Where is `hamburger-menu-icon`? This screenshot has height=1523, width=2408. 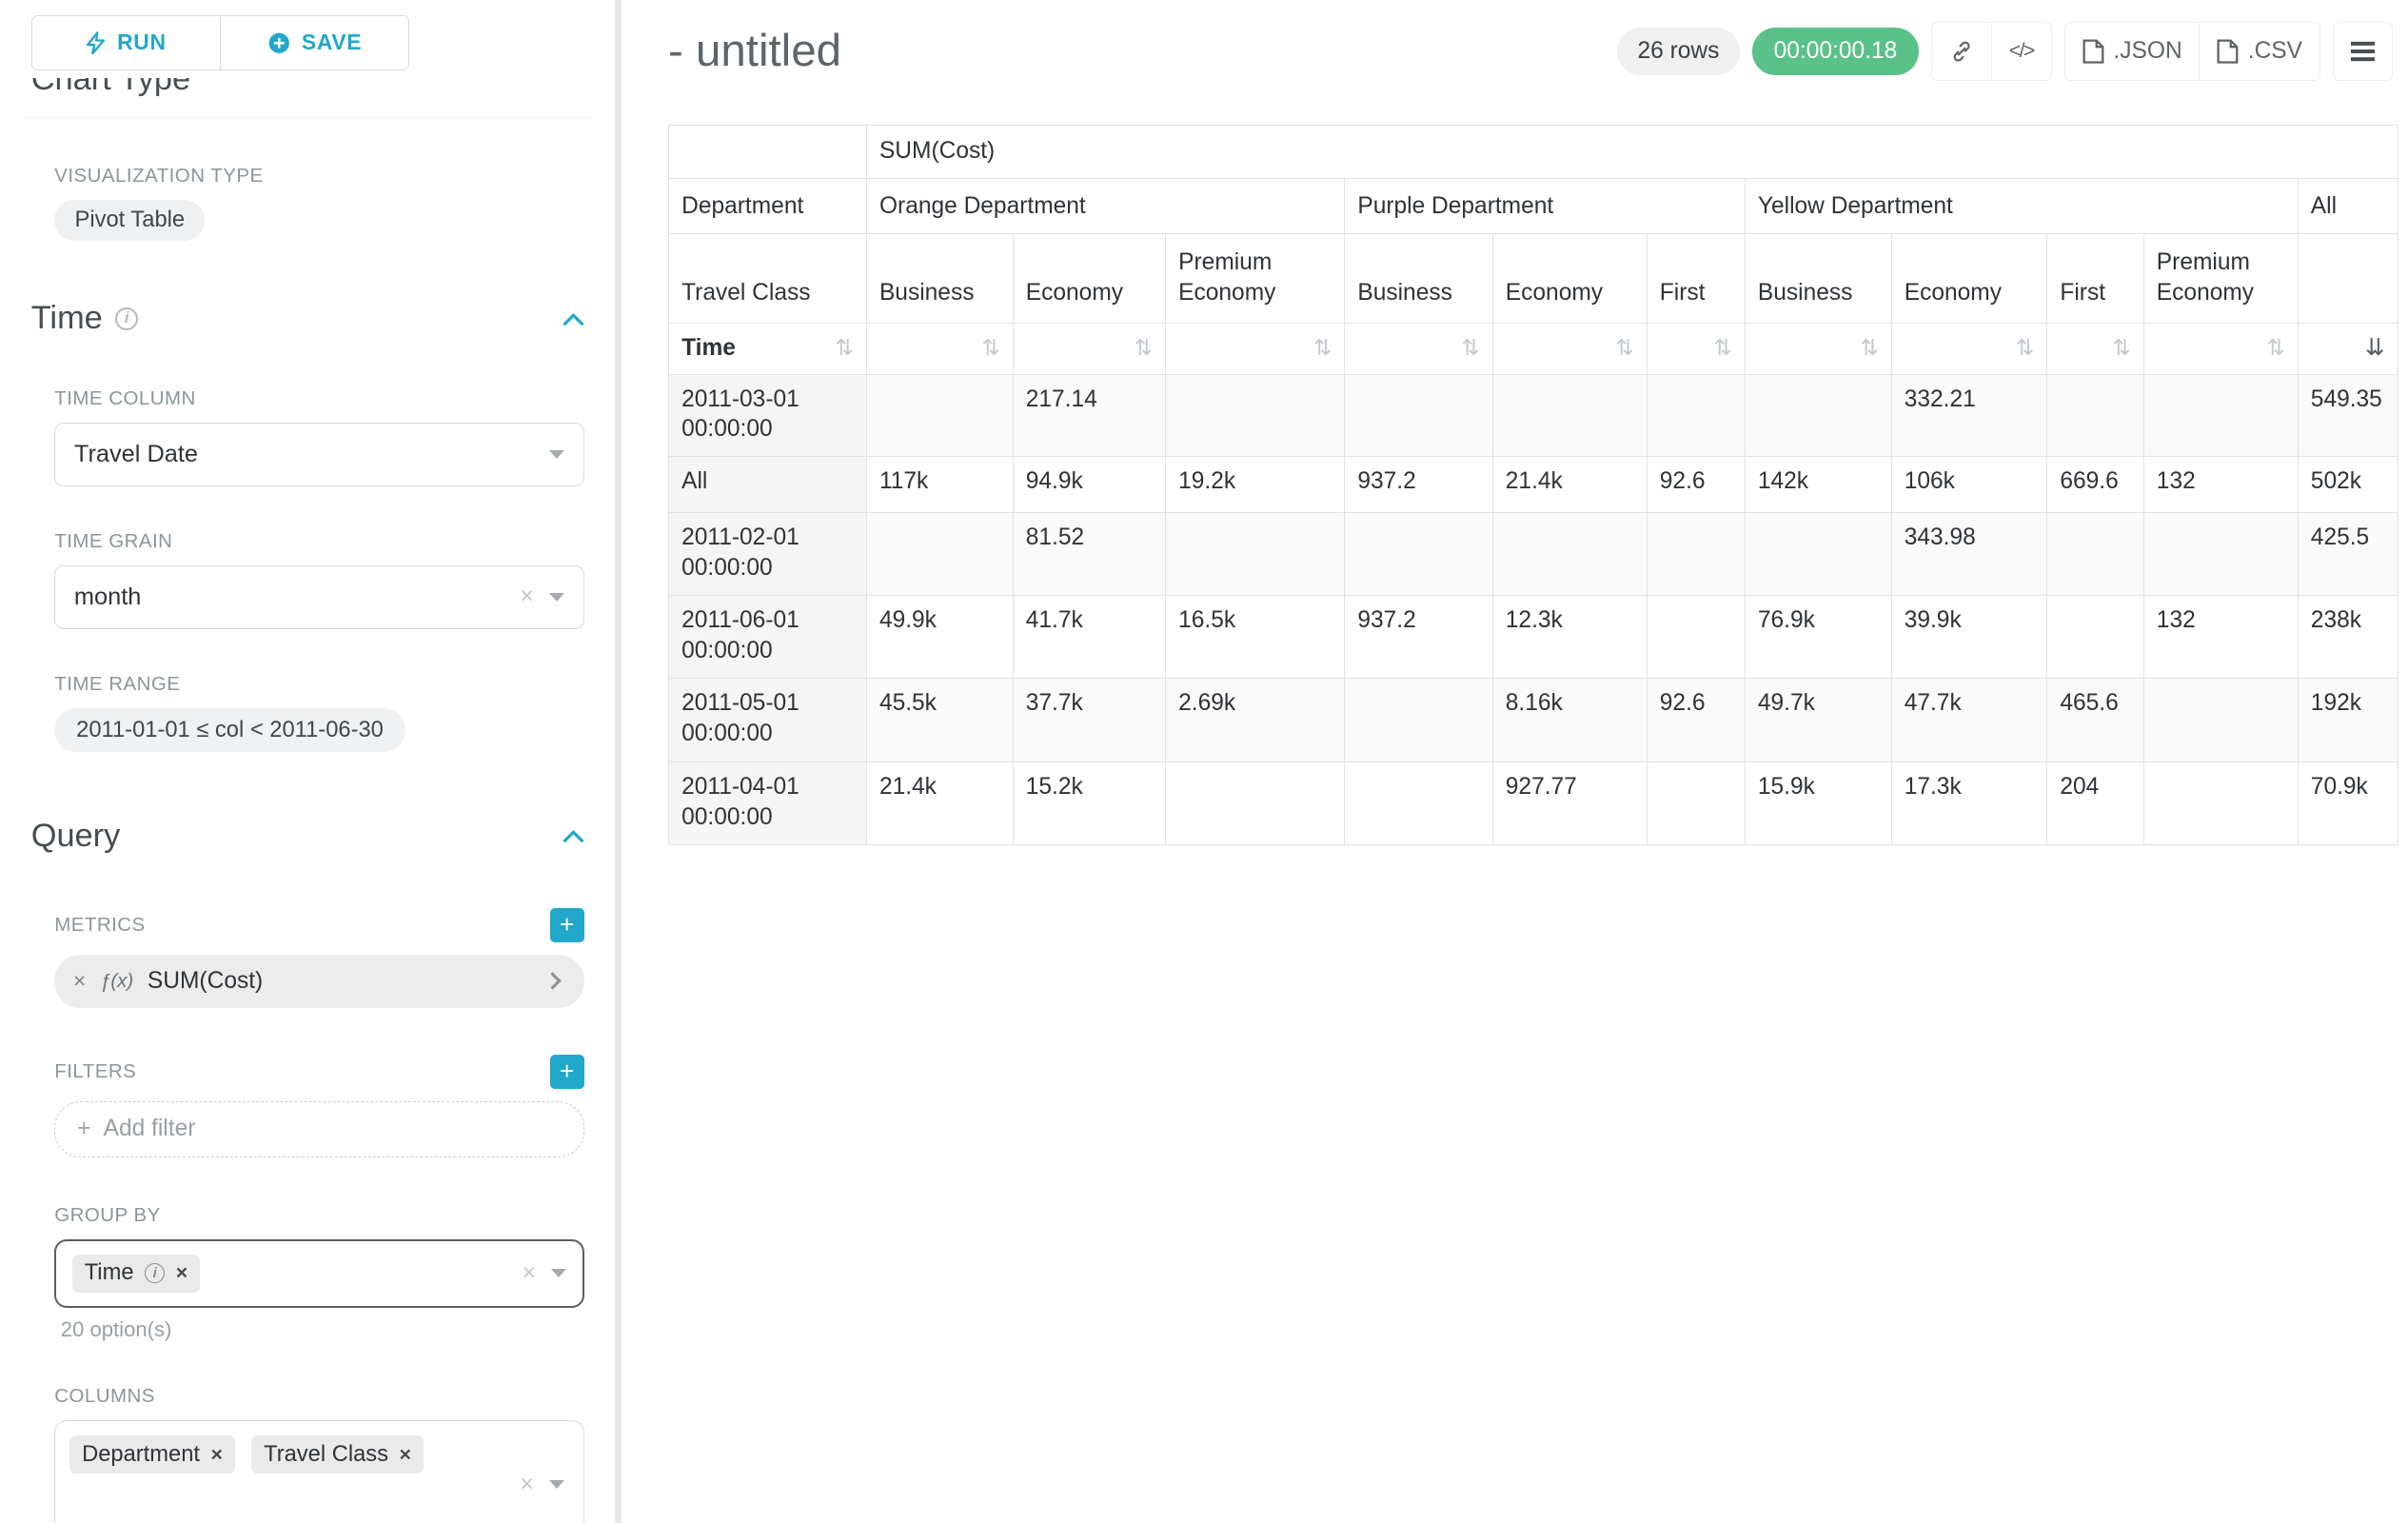 hamburger-menu-icon is located at coordinates (2363, 51).